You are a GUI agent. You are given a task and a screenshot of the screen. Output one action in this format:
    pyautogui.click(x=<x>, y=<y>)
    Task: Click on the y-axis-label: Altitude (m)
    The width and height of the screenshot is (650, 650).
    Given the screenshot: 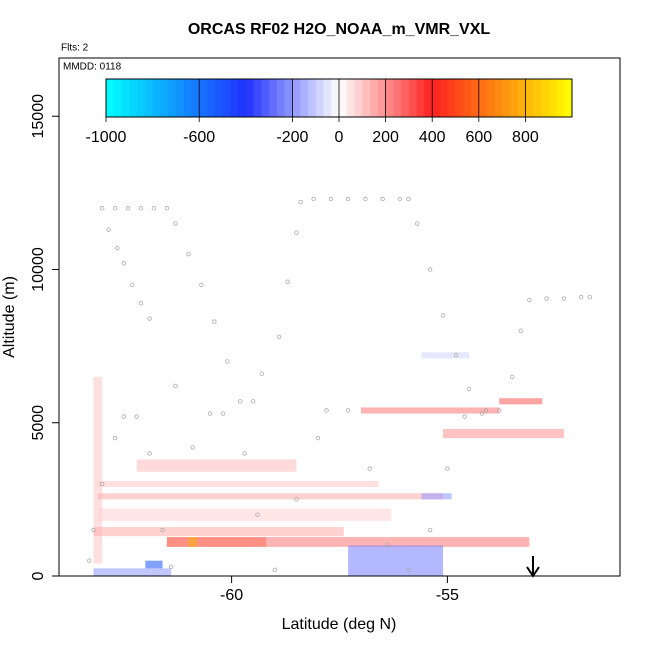 What is the action you would take?
    pyautogui.click(x=9, y=317)
    